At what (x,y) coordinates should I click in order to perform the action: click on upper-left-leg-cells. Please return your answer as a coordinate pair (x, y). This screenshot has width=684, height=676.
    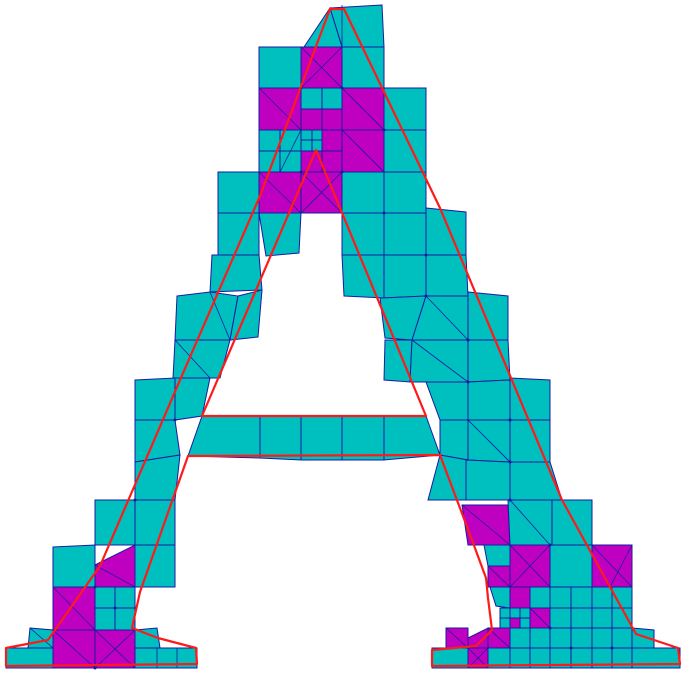
    Looking at the image, I should click on (322, 150).